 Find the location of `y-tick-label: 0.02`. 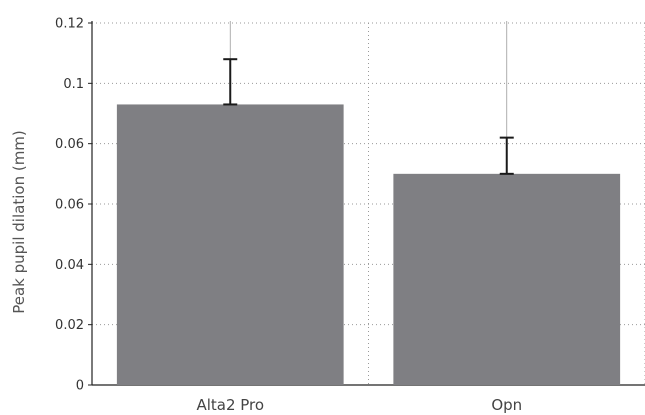

y-tick-label: 0.02 is located at coordinates (69, 325).